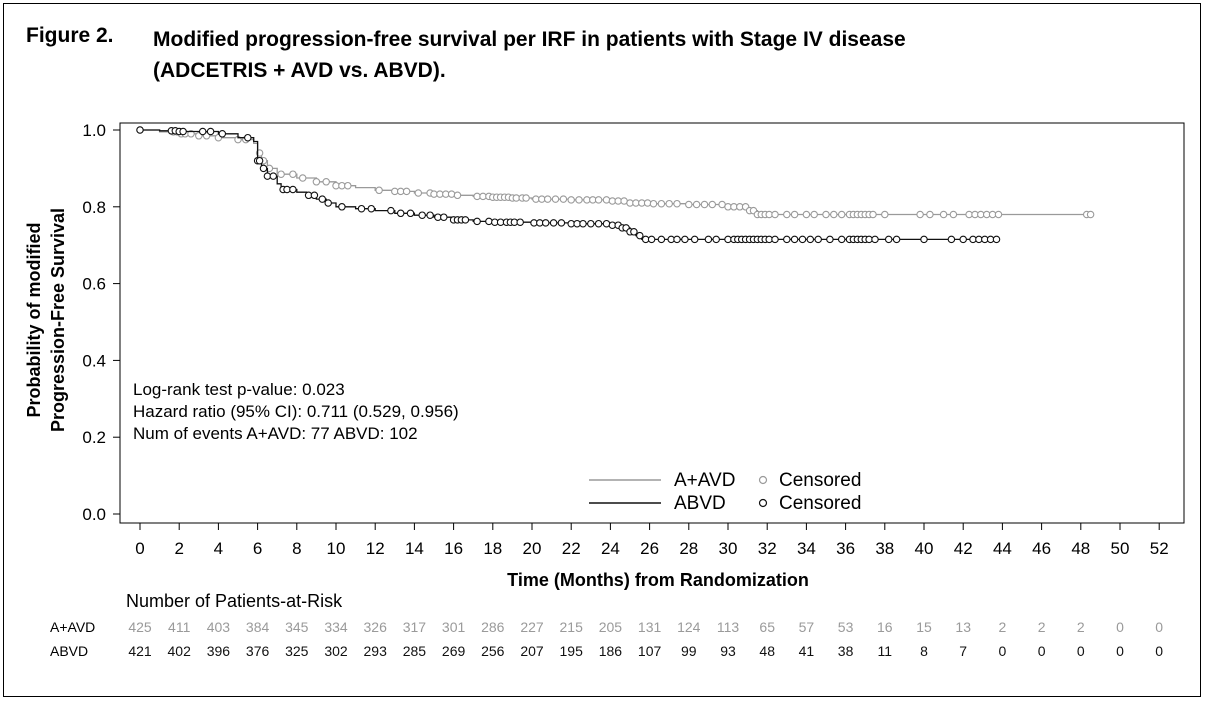 The image size is (1206, 702). What do you see at coordinates (179, 627) in the screenshot?
I see `risk-value: 411` at bounding box center [179, 627].